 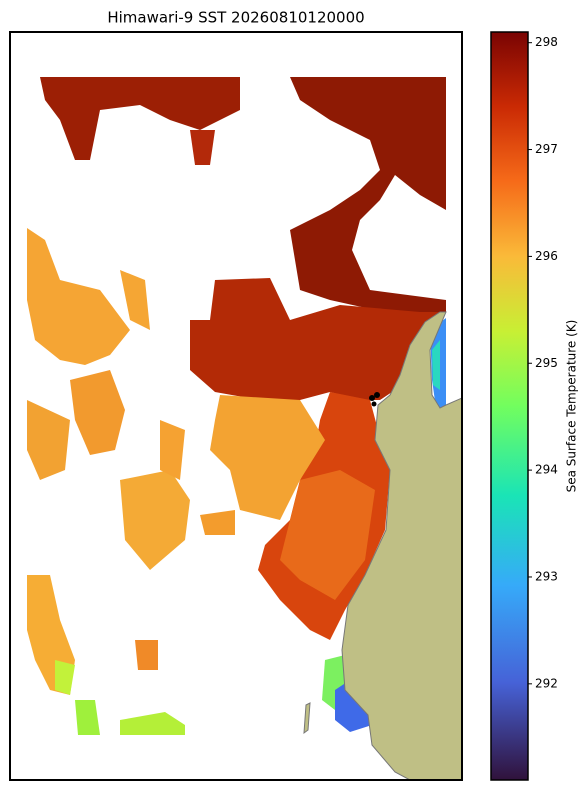 What do you see at coordinates (307, 718) in the screenshot?
I see `island` at bounding box center [307, 718].